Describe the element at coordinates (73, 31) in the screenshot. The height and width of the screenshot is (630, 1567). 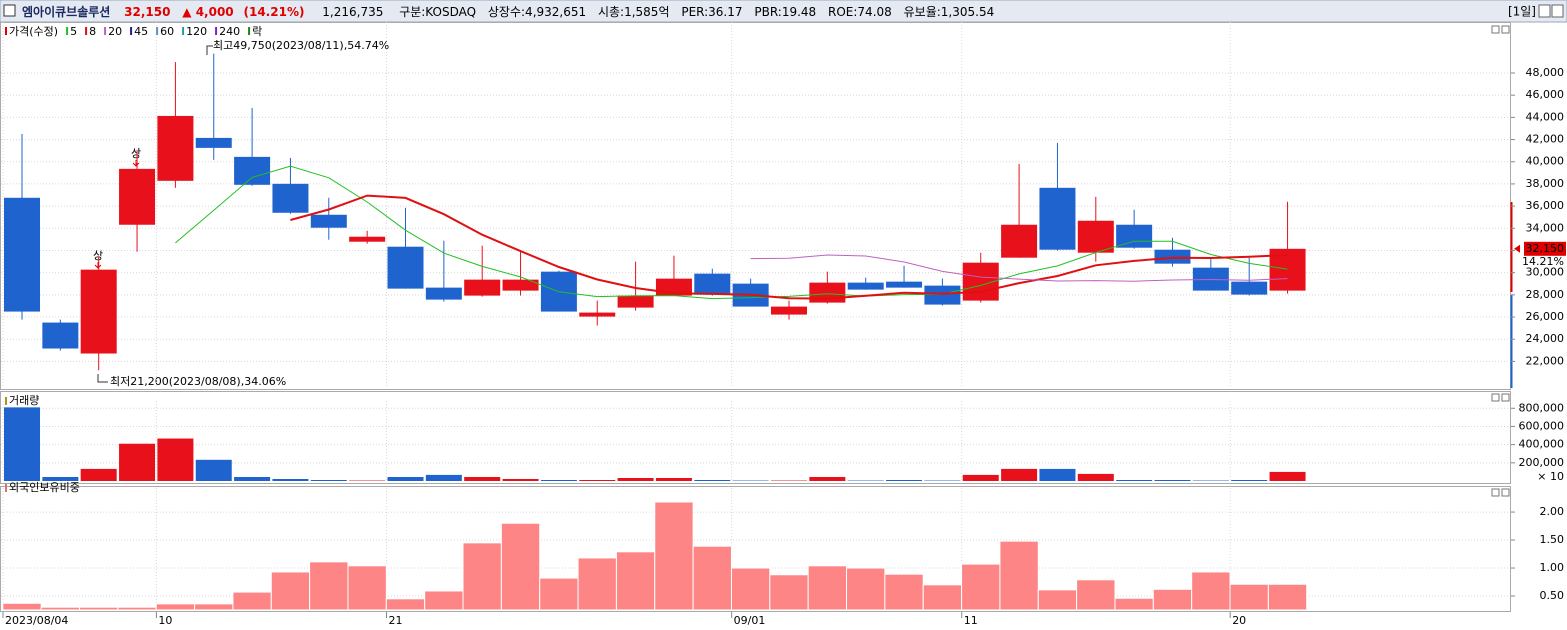
I see `legend-label: 5` at that location.